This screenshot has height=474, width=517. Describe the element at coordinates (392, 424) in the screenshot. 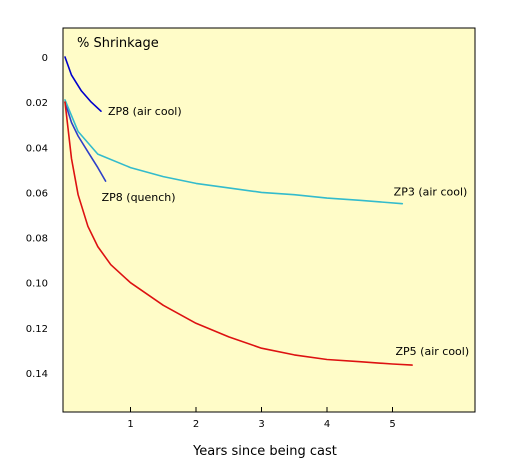

I see `x-tick-label: 5` at that location.